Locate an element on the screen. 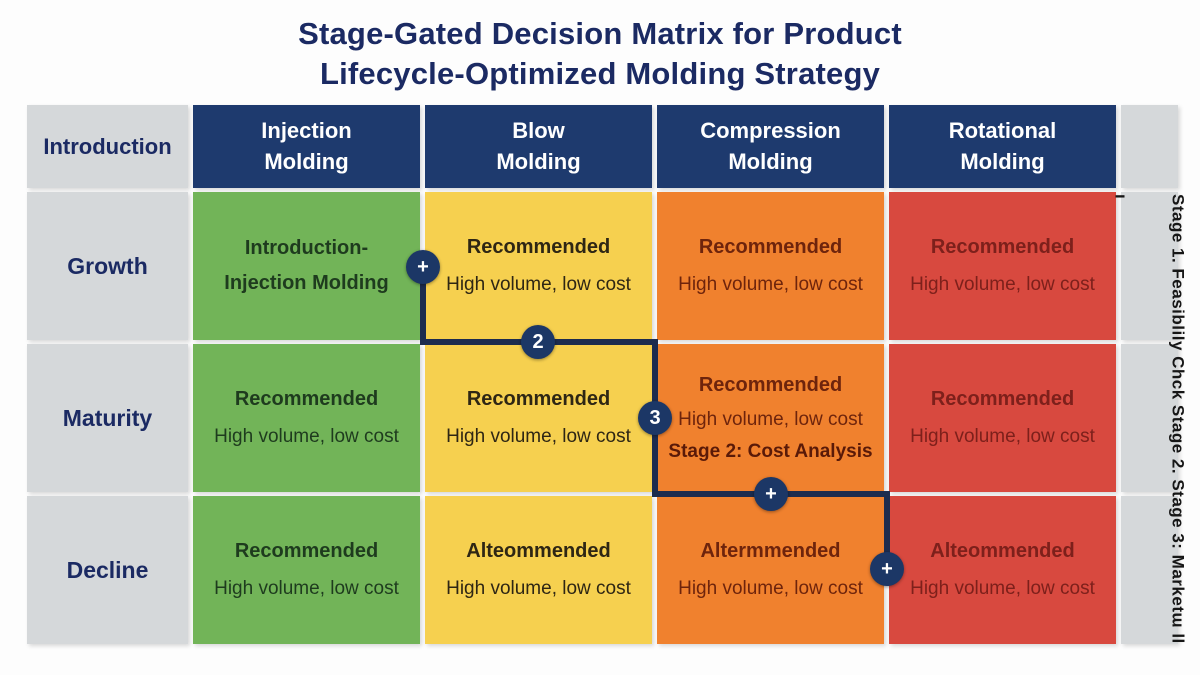  row-label-decline: Decline is located at coordinates (107, 570).